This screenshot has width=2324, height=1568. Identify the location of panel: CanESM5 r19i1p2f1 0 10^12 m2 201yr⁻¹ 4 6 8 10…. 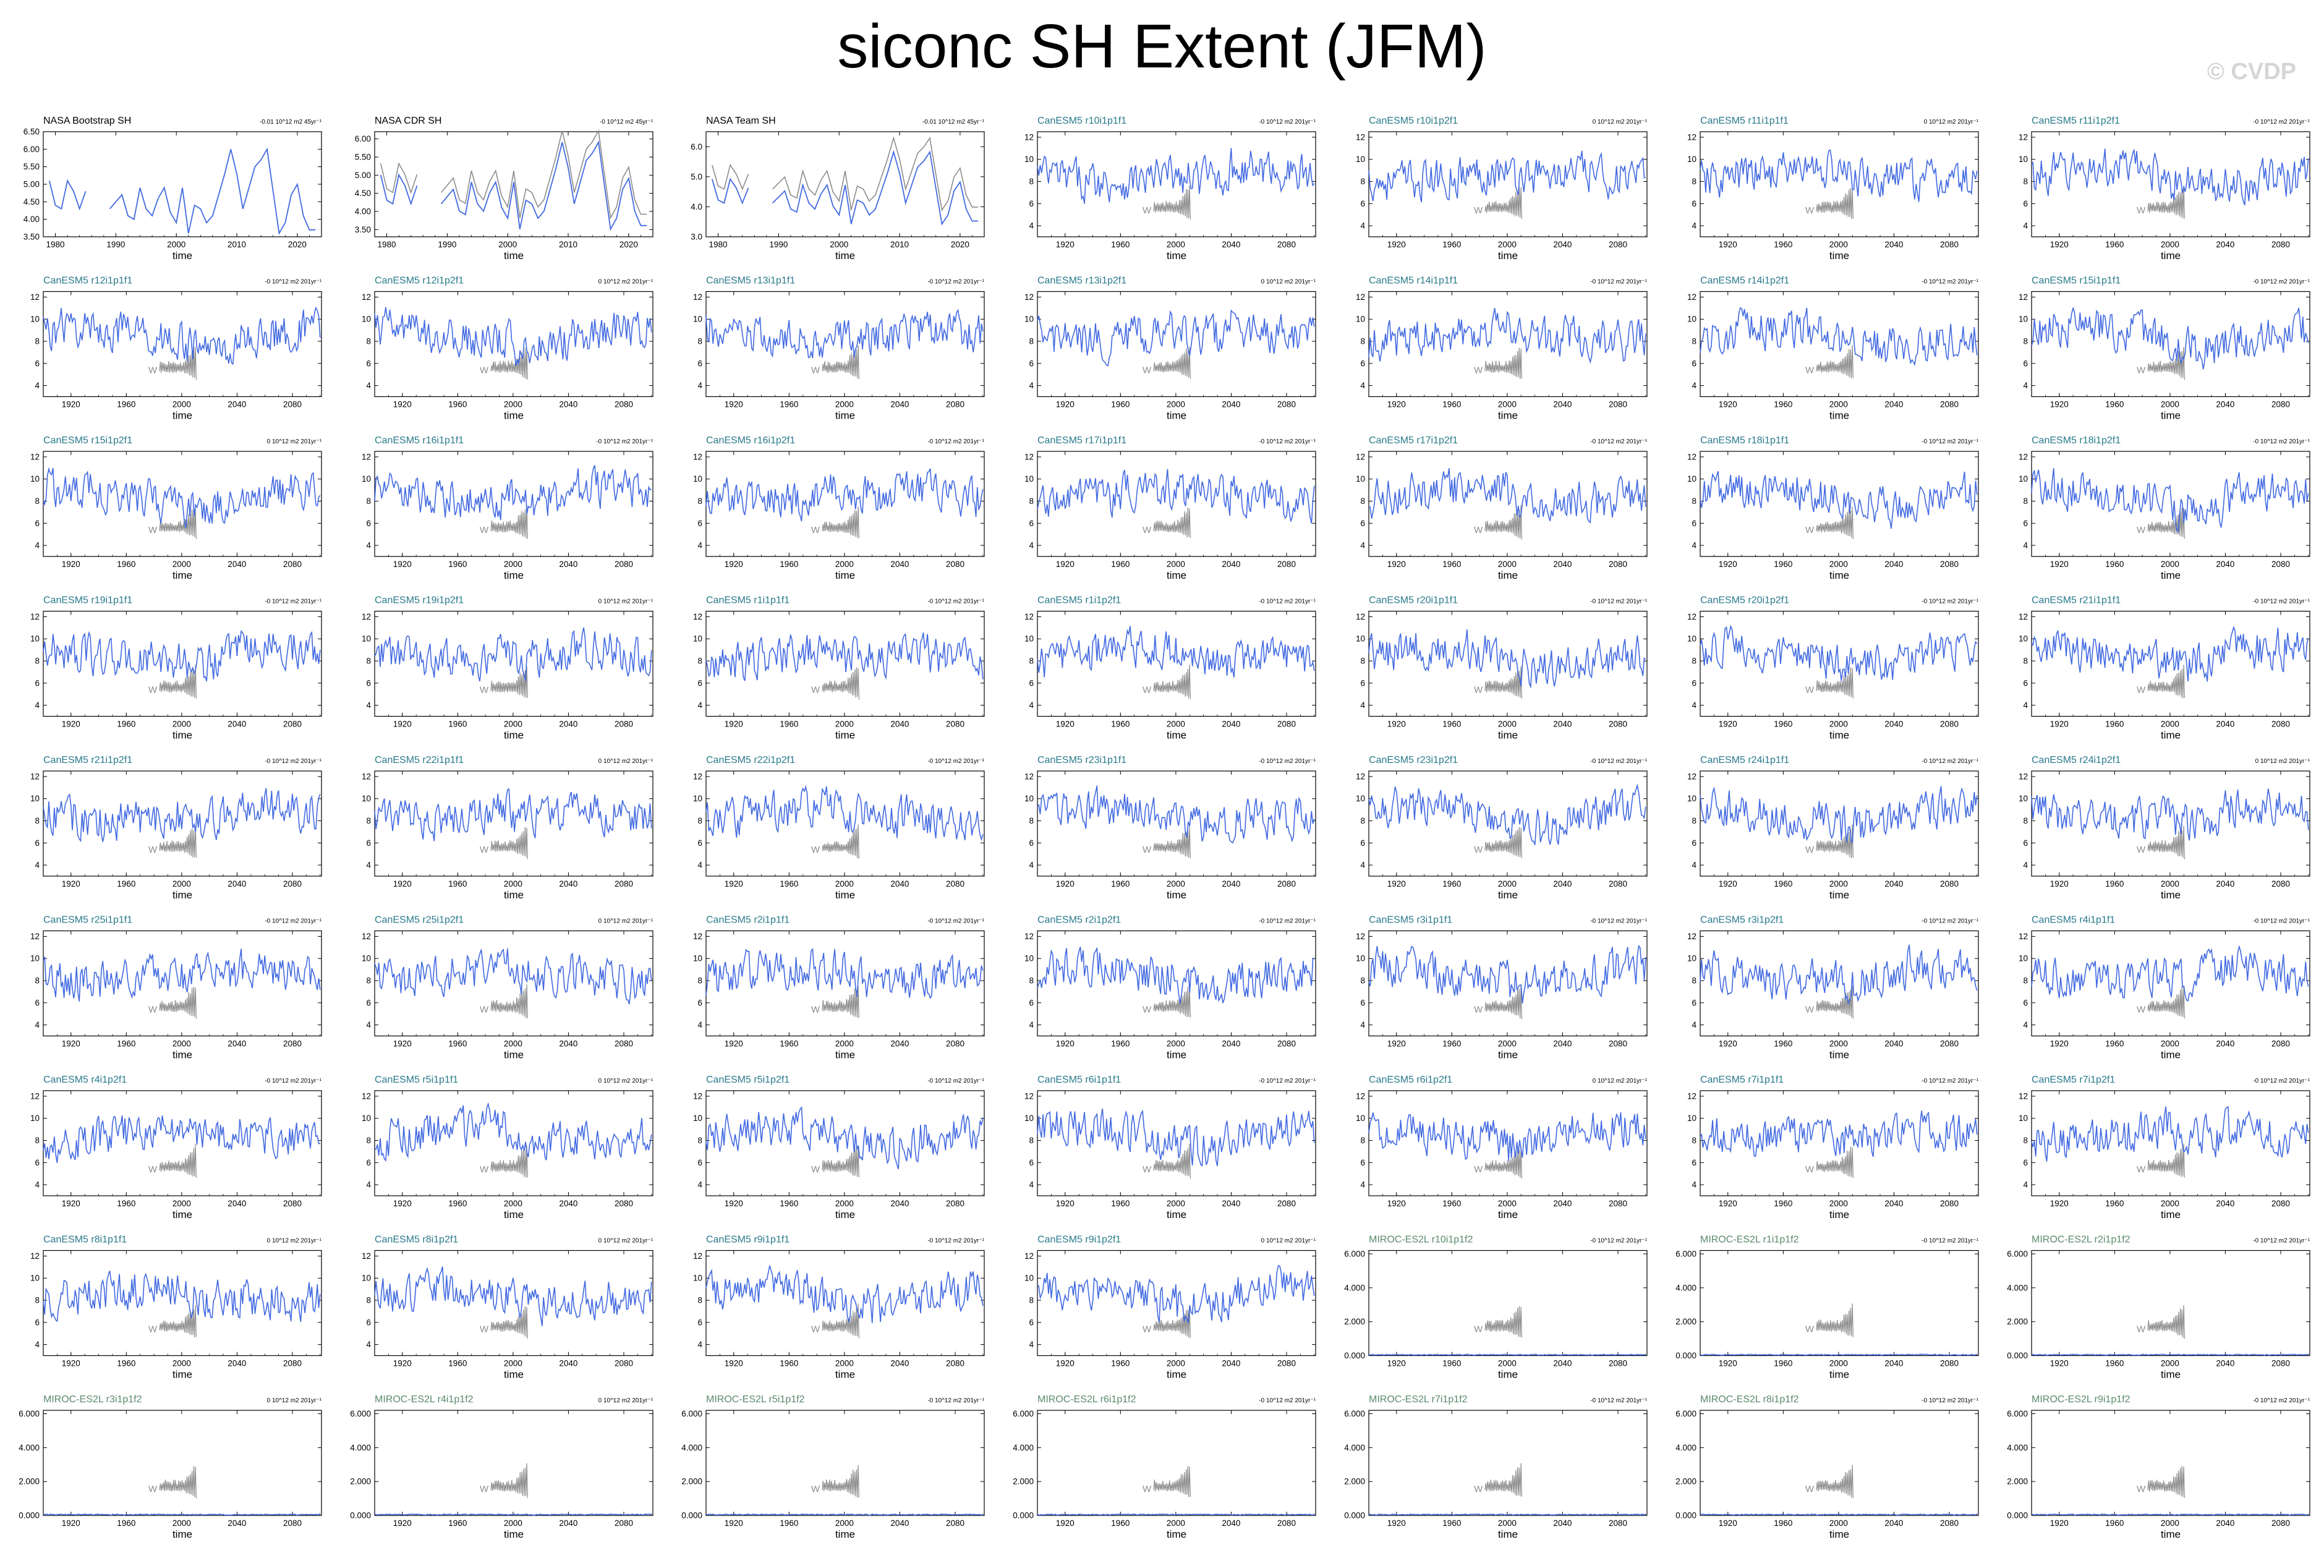
(507, 668).